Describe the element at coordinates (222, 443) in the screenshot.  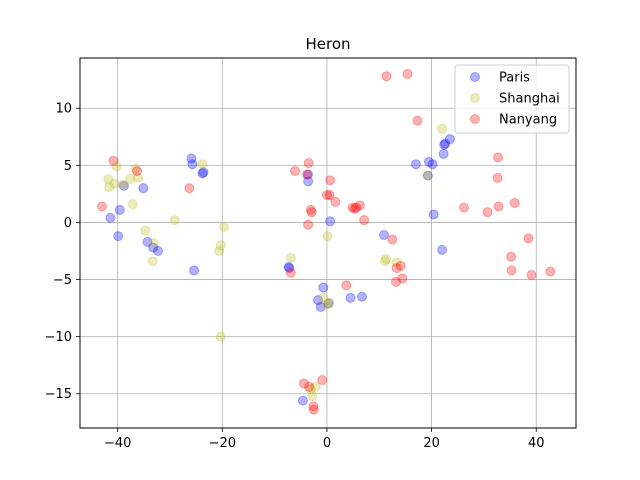
I see `x-tick-label: −20` at that location.